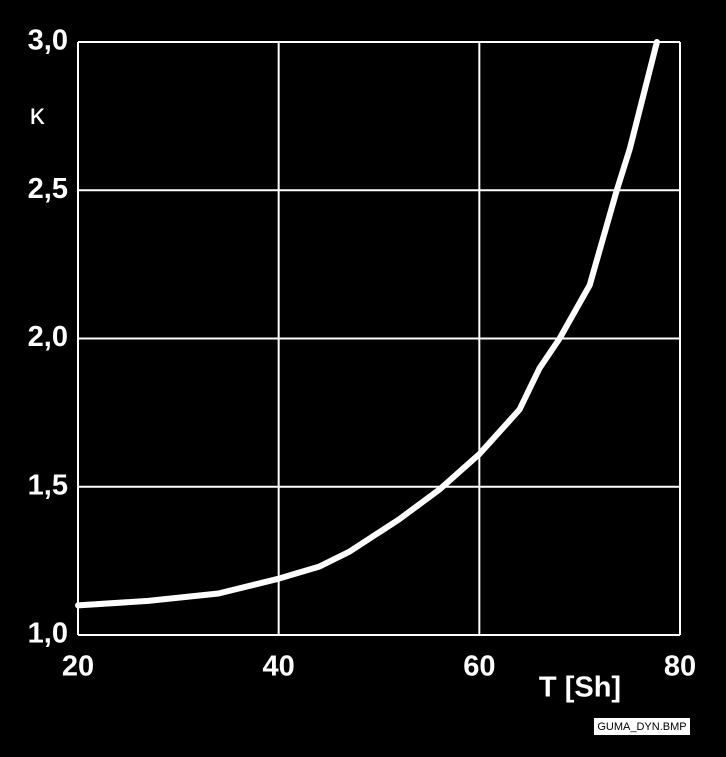 This screenshot has width=726, height=757. Describe the element at coordinates (580, 688) in the screenshot. I see `x-axis-label: T [Sh]` at that location.